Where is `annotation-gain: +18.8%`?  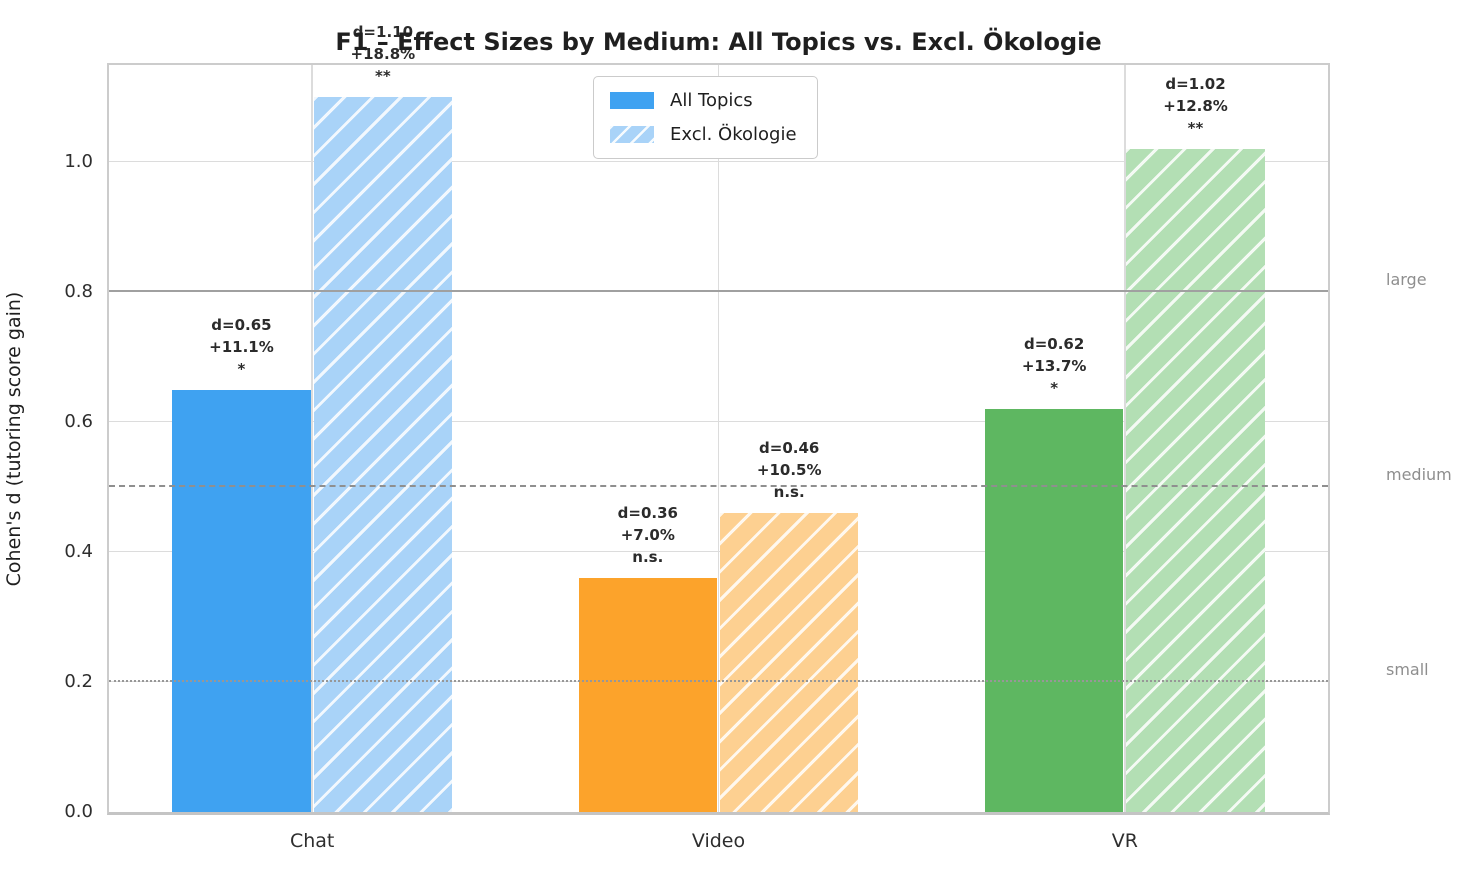
annotation-gain: +18.8% is located at coordinates (383, 54).